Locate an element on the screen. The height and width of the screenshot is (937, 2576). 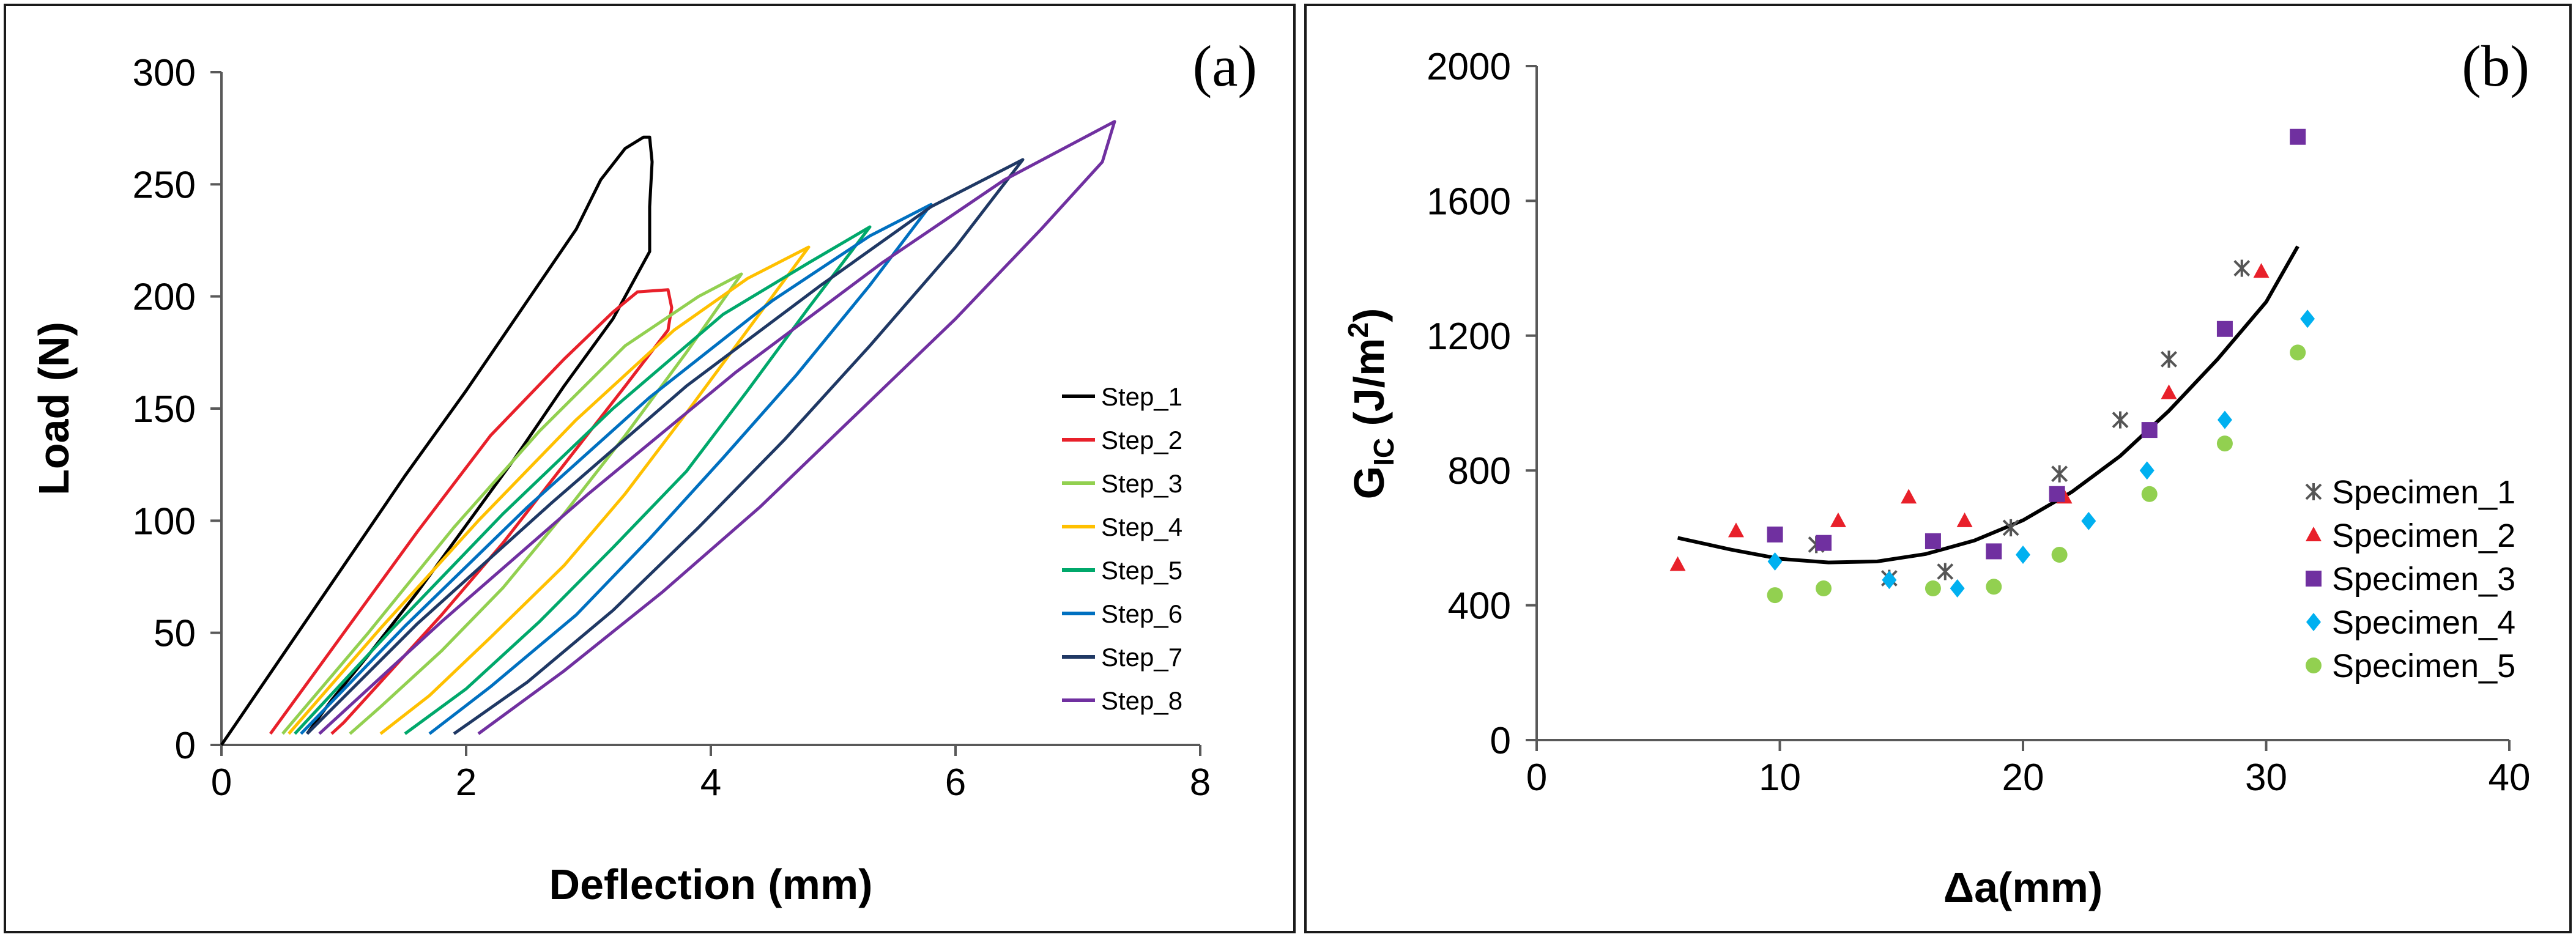
chart-b-y-axis-label-sup: 2 is located at coordinates (1358, 330).